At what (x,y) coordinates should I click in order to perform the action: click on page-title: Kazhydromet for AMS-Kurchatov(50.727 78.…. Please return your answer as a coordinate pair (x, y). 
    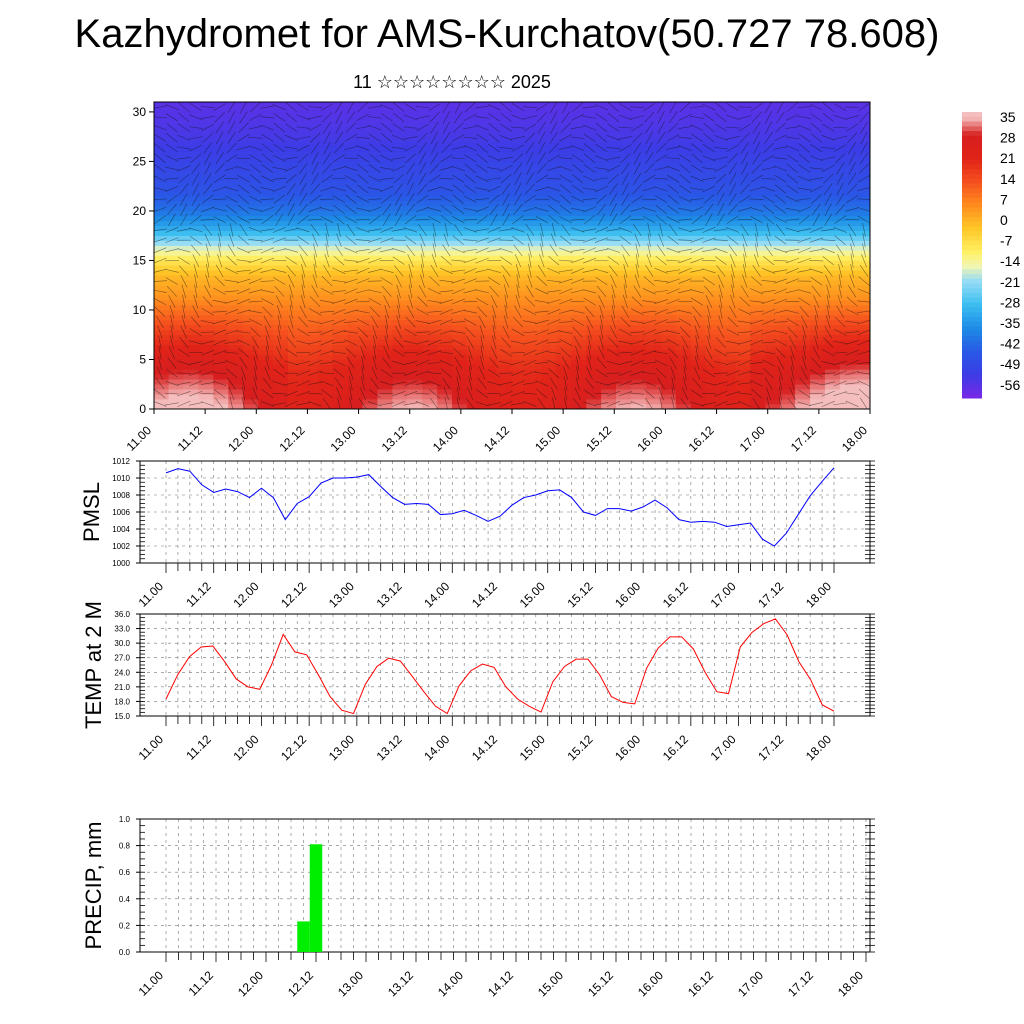
    Looking at the image, I should click on (507, 34).